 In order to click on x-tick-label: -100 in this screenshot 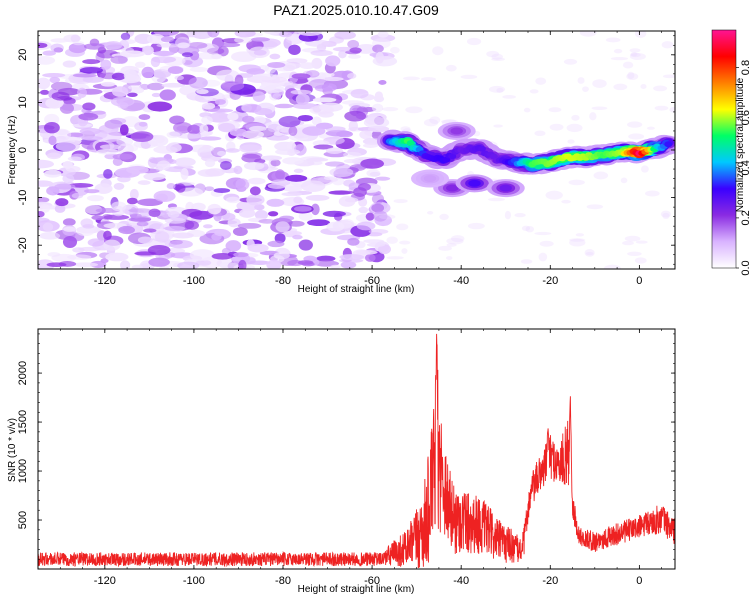, I will do `click(194, 581)`.